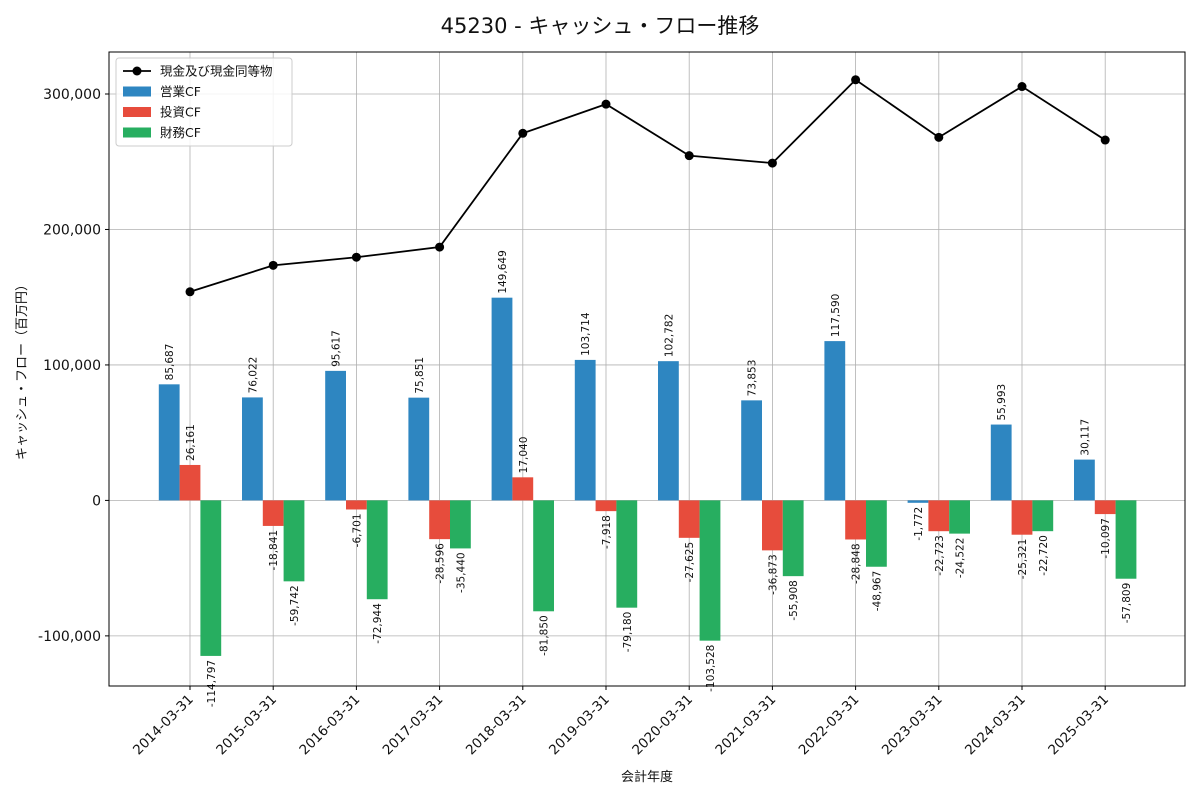  Describe the element at coordinates (180, 91) in the screenshot. I see `legend-label: 営業CF` at that location.